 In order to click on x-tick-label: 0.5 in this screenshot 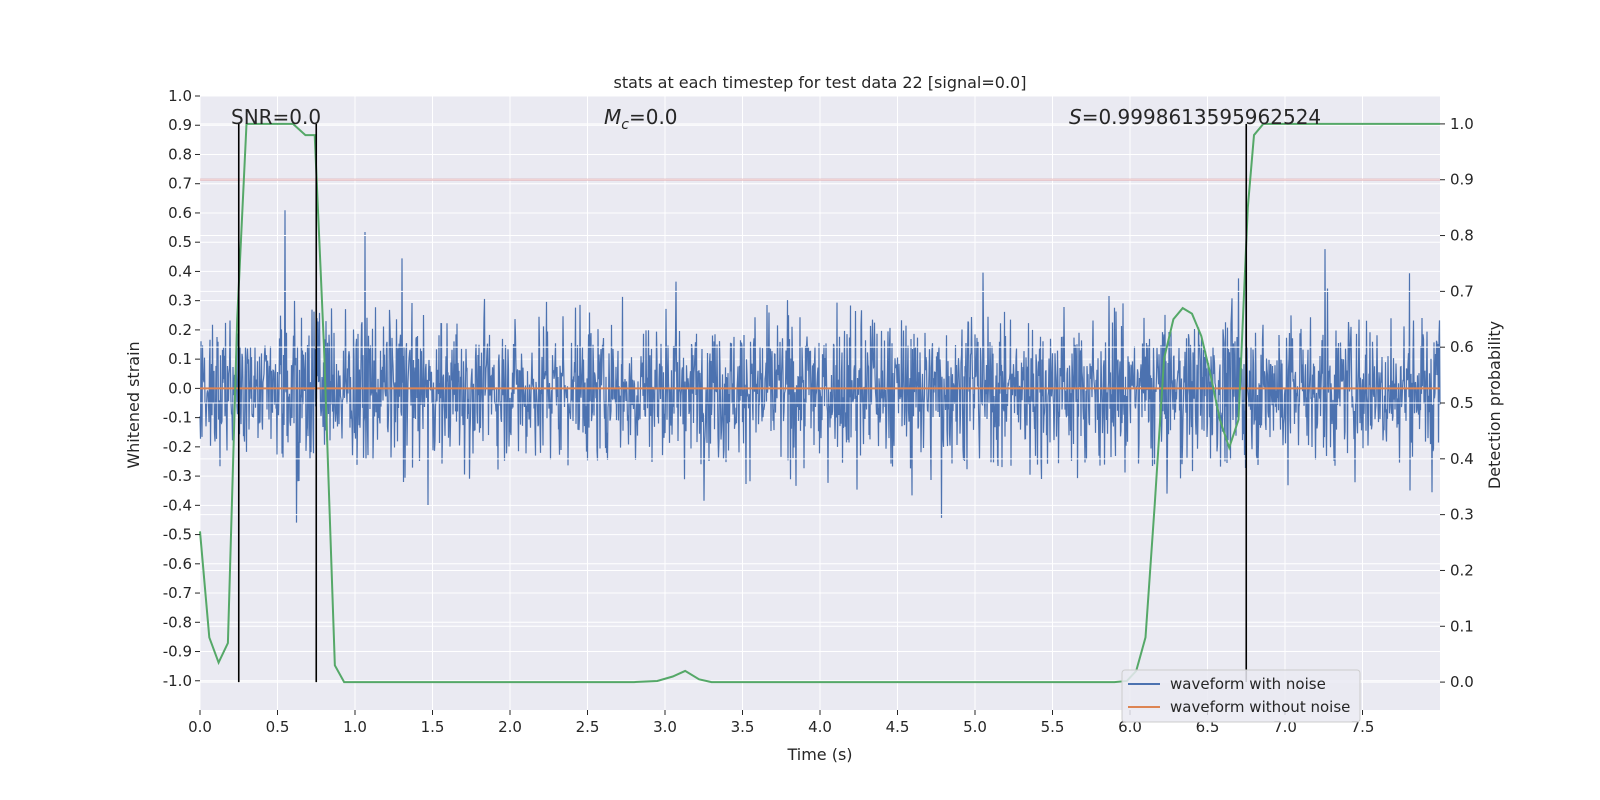, I will do `click(278, 727)`.